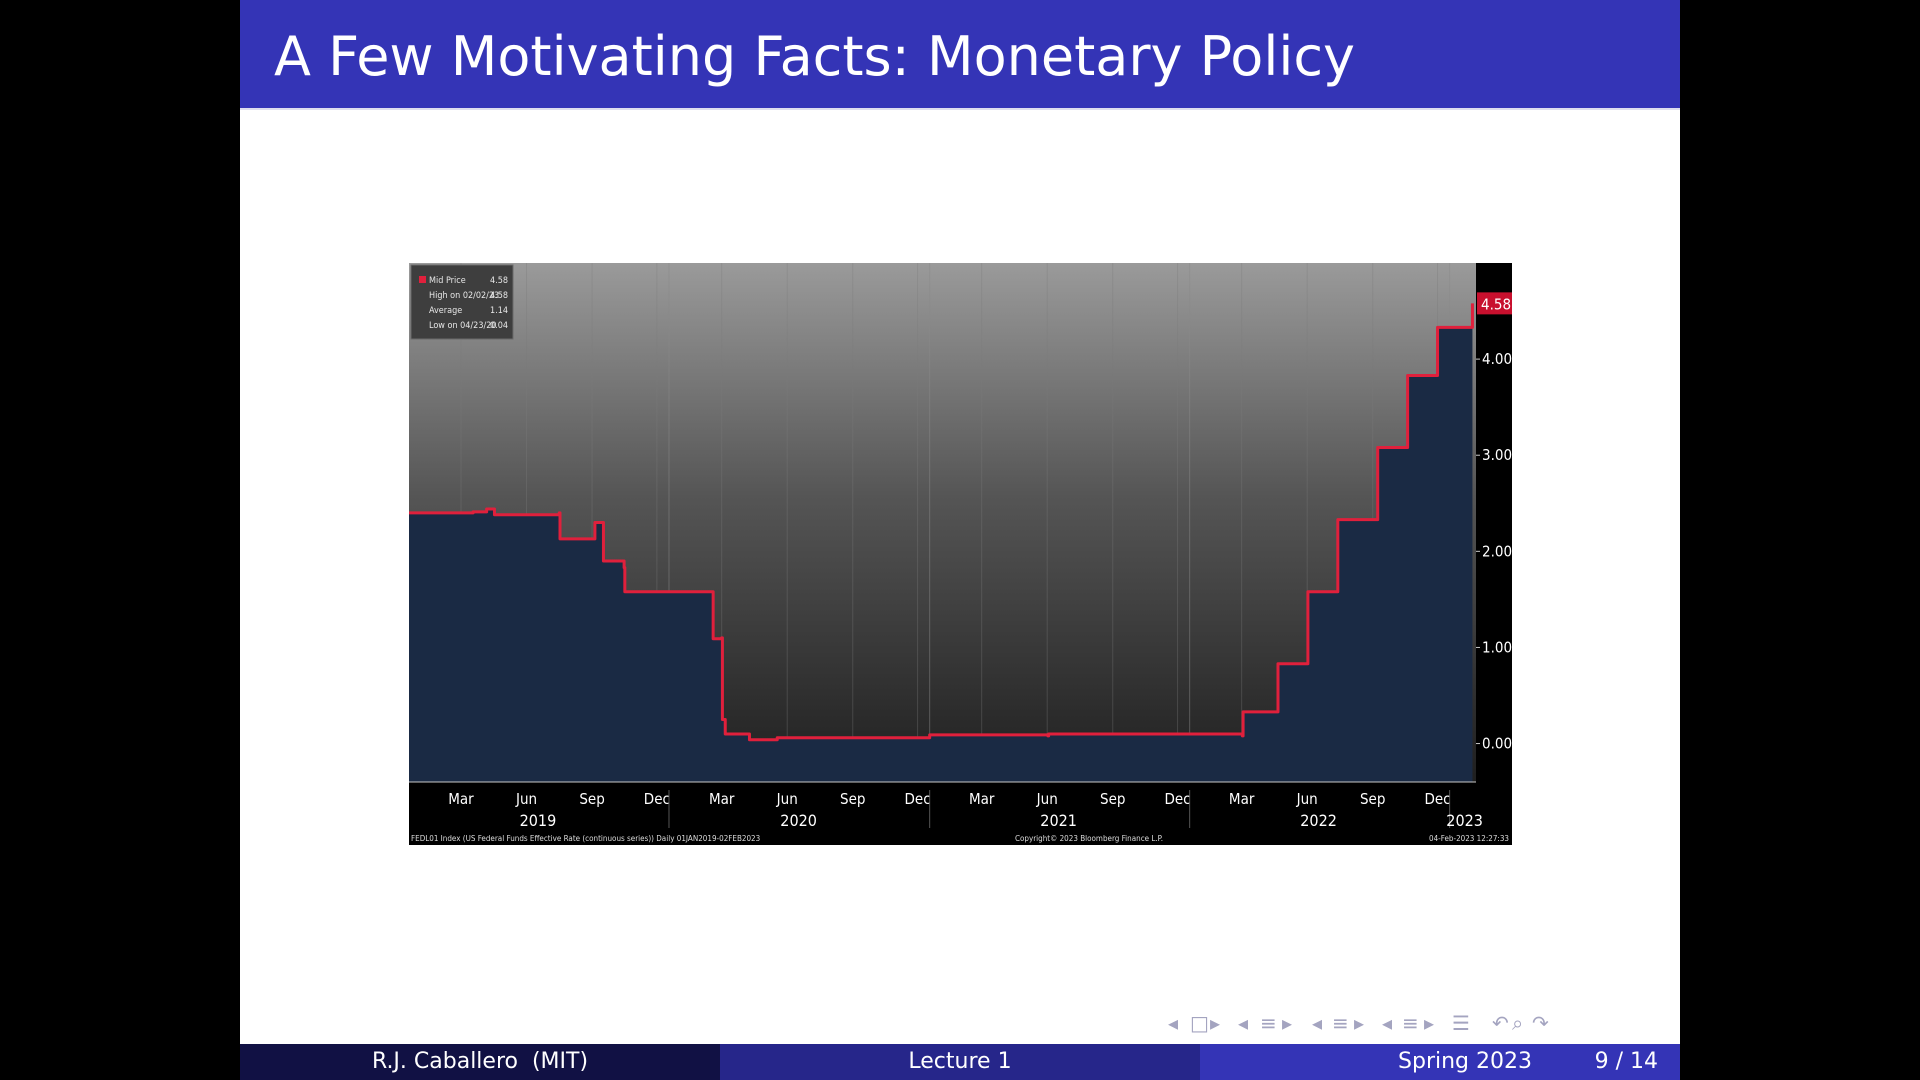 This screenshot has width=1920, height=1080. I want to click on last-value-label: 4.58, so click(1496, 304).